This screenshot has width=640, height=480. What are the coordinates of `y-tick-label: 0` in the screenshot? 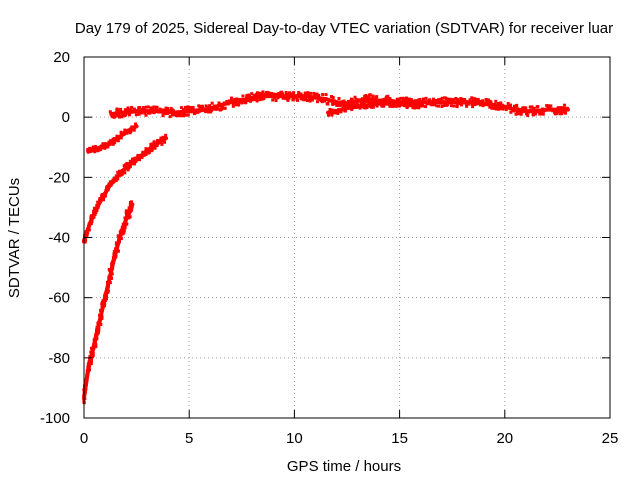 It's located at (66, 117).